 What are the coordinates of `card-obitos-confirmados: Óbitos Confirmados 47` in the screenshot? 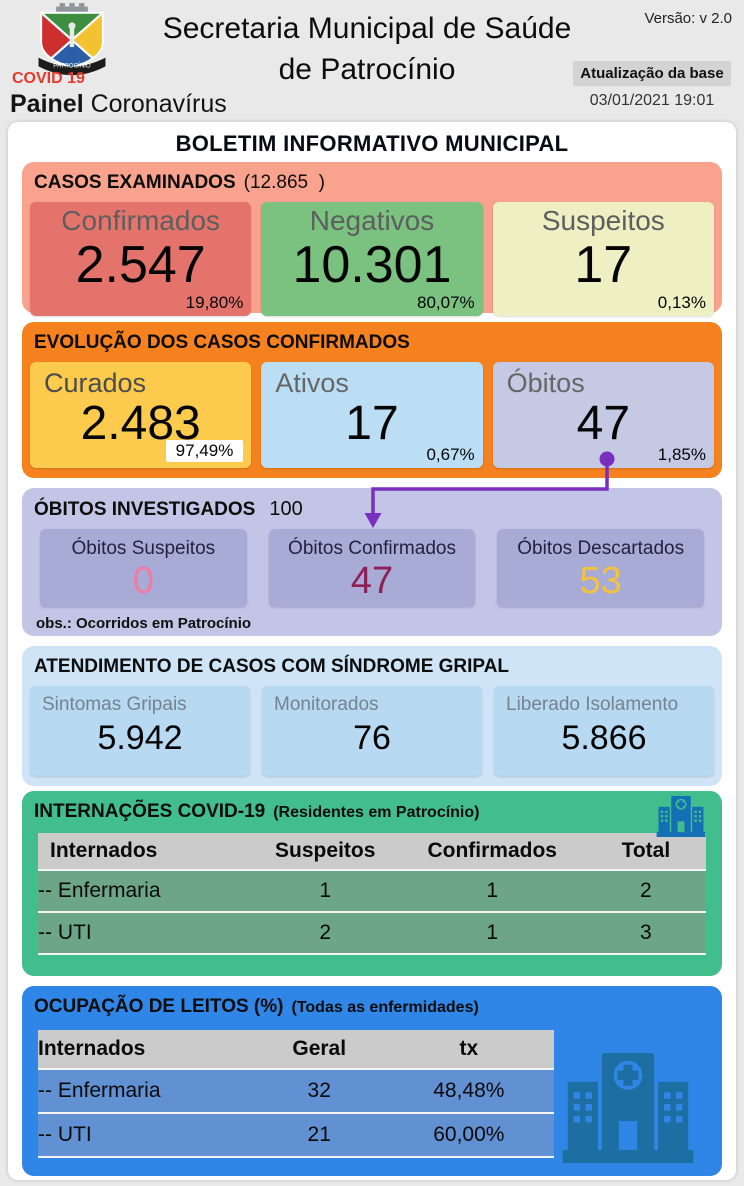 It's located at (372, 568).